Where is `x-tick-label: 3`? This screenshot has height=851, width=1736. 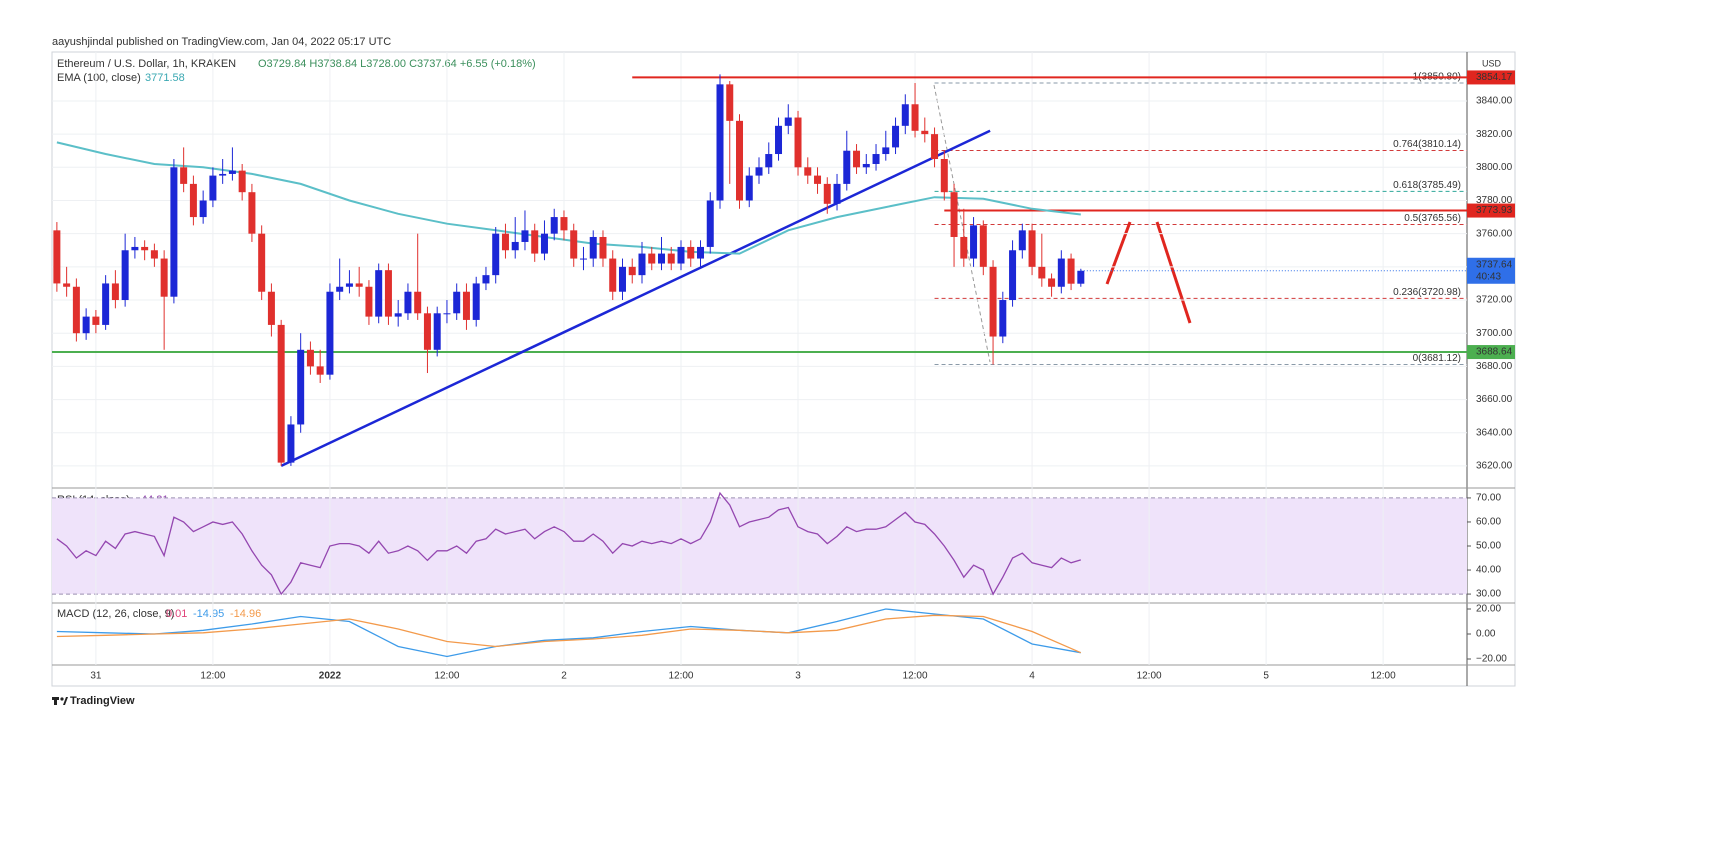
x-tick-label: 3 is located at coordinates (798, 676).